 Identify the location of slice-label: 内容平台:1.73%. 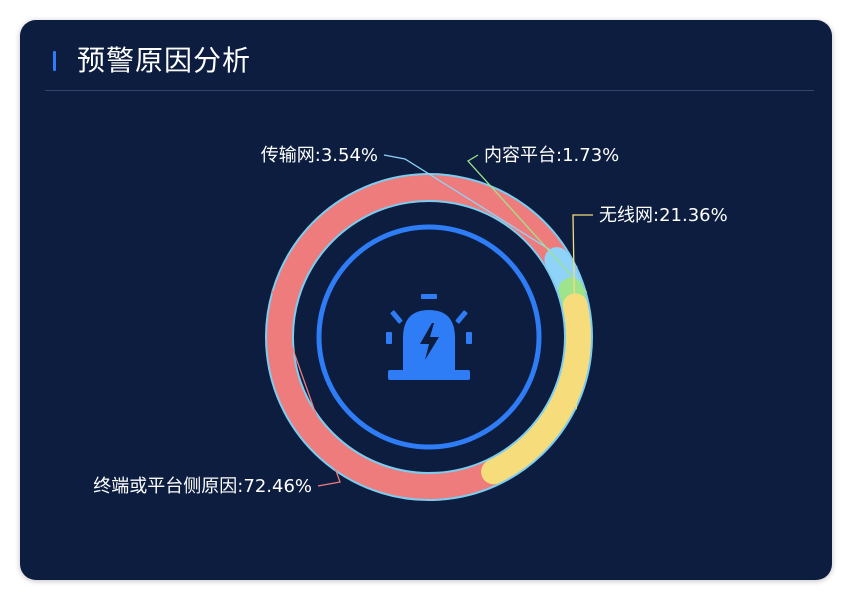
(551, 155).